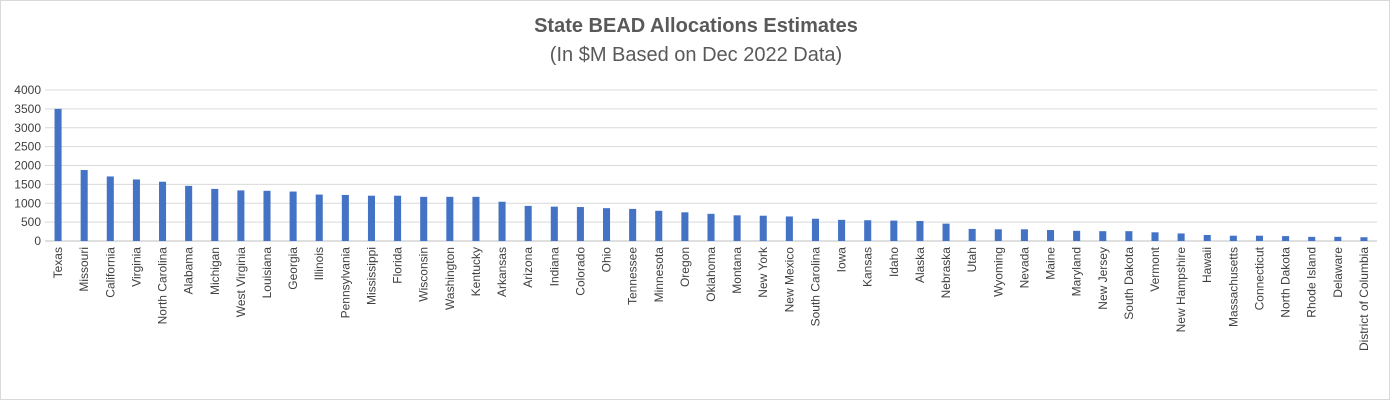 Image resolution: width=1390 pixels, height=401 pixels. I want to click on x-tick-label: Kentucky, so click(476, 271).